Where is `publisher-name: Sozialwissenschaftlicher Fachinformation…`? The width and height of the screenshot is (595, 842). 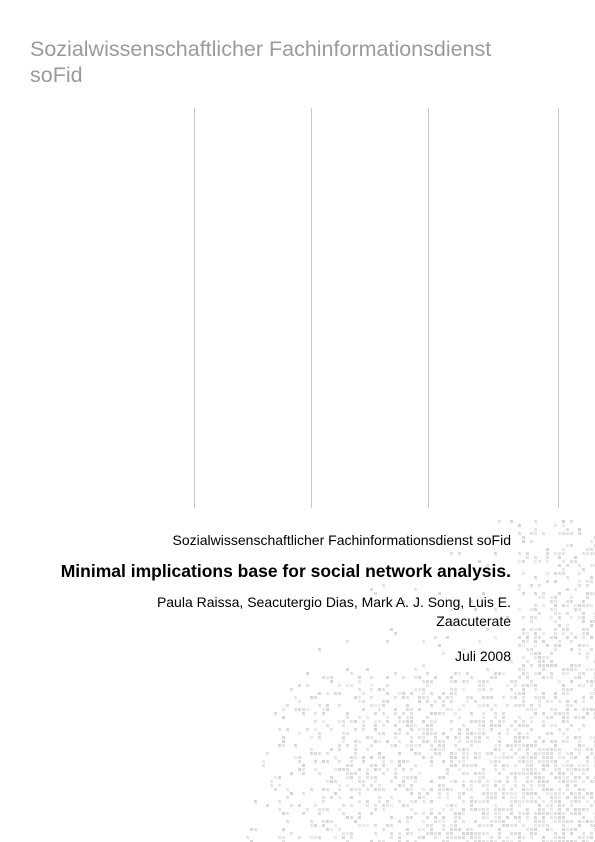 publisher-name: Sozialwissenschaftlicher Fachinformation… is located at coordinates (341, 540).